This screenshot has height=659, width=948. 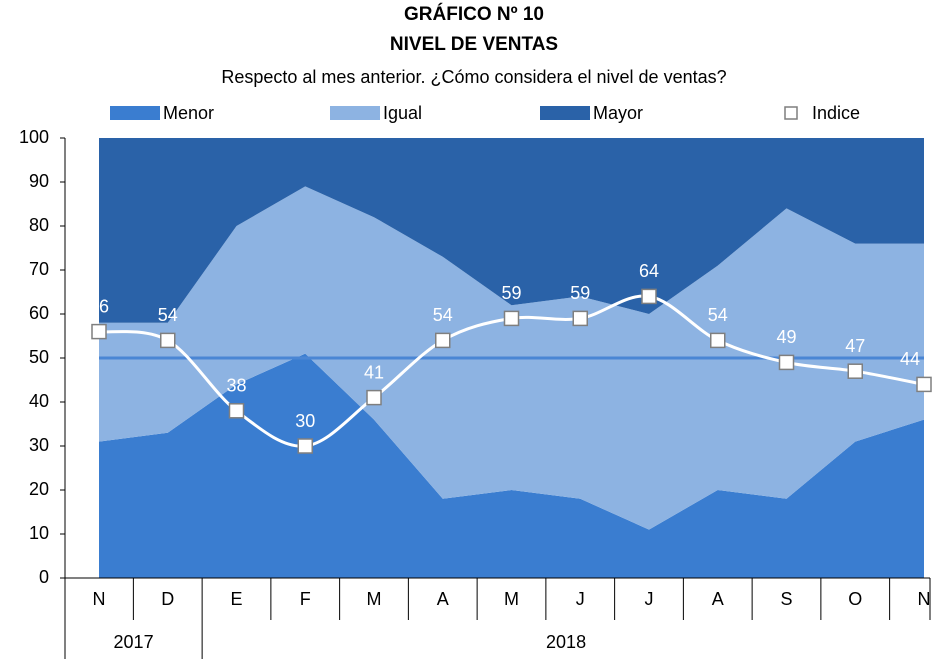 I want to click on y-tick-label: 20, so click(x=39, y=489).